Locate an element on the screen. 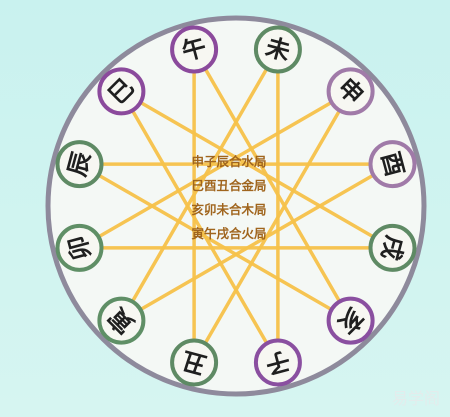 Image resolution: width=450 pixels, height=417 pixels. branch-node: 戌 is located at coordinates (392, 247).